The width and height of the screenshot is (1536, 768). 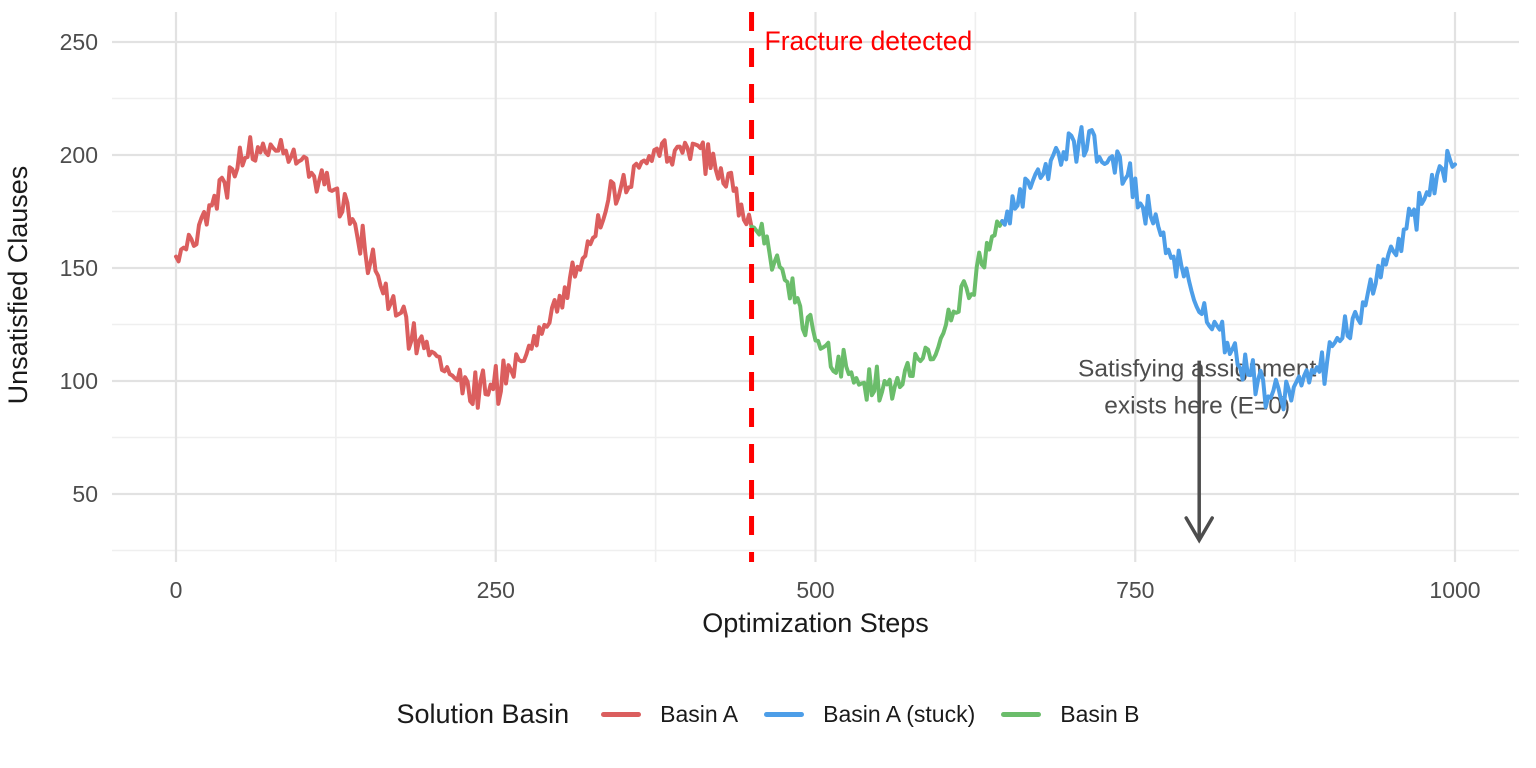 What do you see at coordinates (79, 381) in the screenshot?
I see `y-tick-label-100: 100` at bounding box center [79, 381].